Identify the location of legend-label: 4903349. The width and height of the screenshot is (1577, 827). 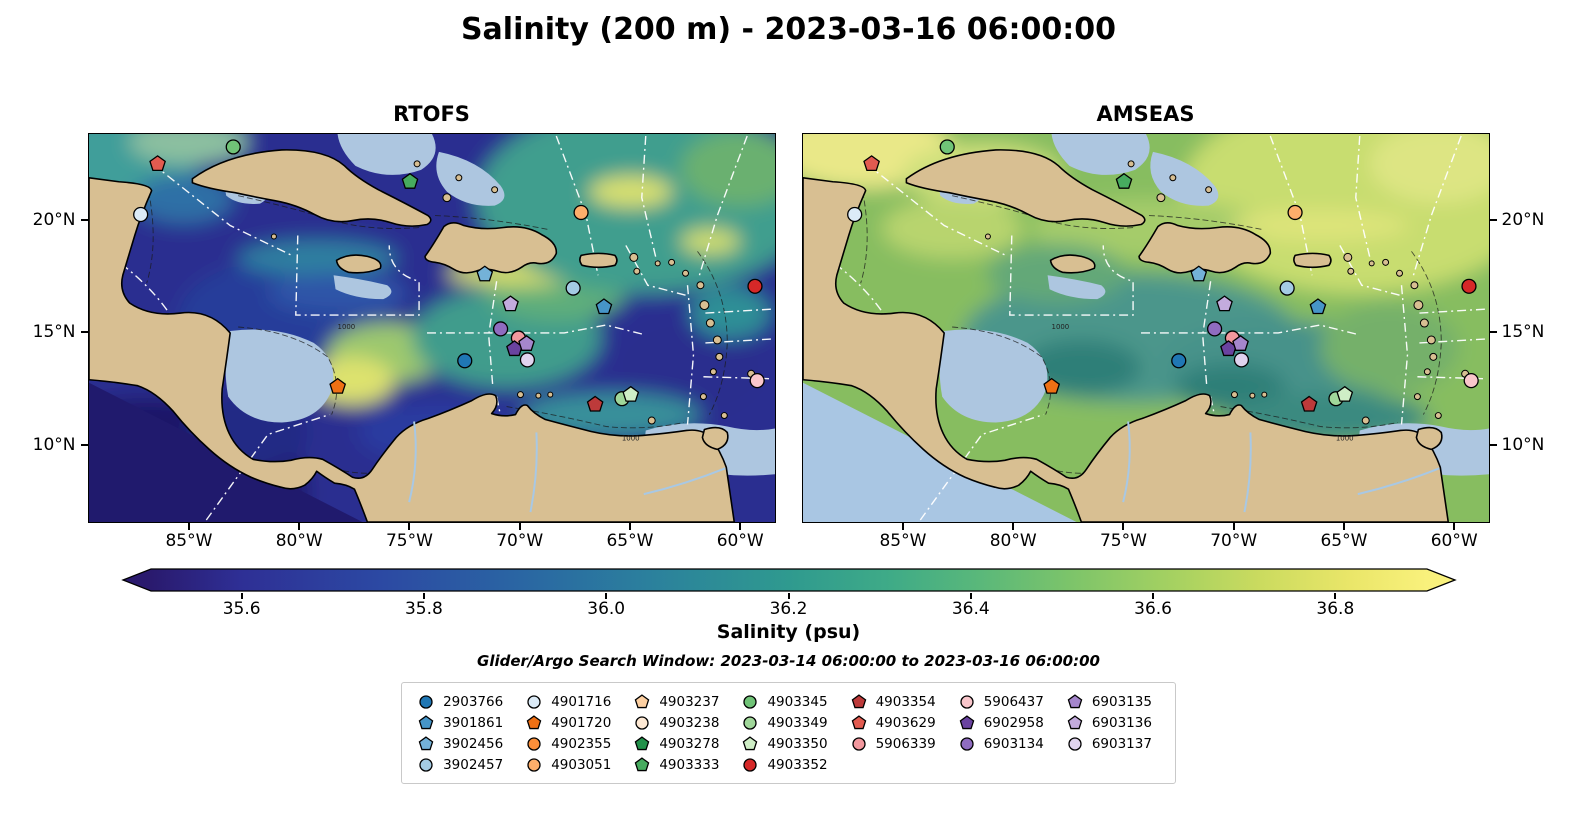
(797, 722).